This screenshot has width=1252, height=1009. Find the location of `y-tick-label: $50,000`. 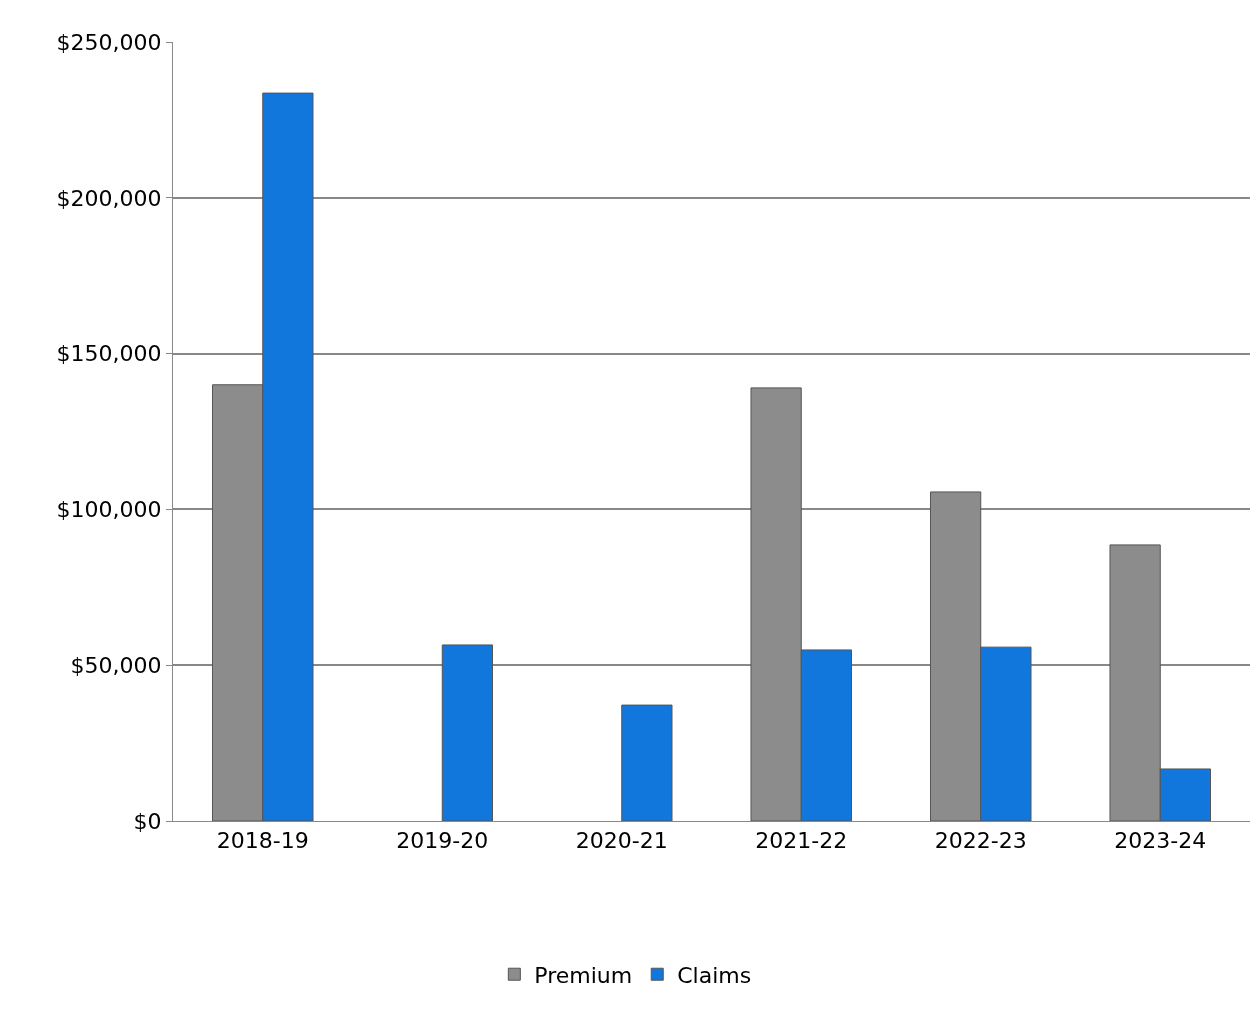

y-tick-label: $50,000 is located at coordinates (116, 665).